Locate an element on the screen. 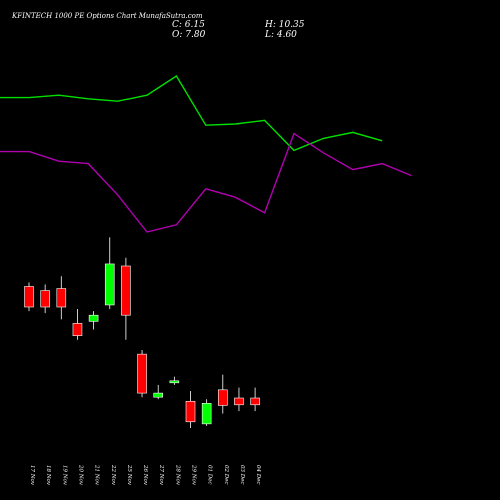 The height and width of the screenshot is (500, 500). x-tick-label: 26 Nov is located at coordinates (145, 475).